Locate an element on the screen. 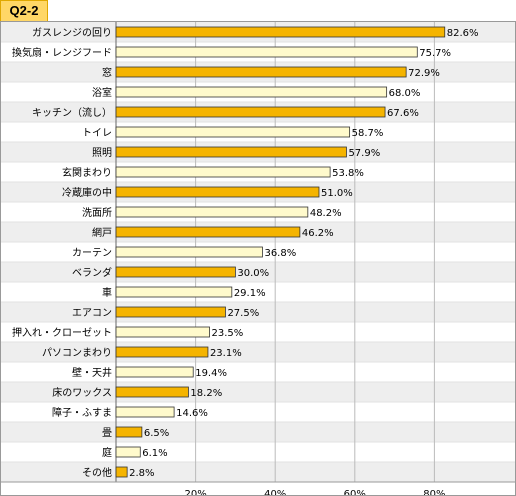 Image resolution: width=516 pixels, height=496 pixels. value-label: 67.6% is located at coordinates (403, 113).